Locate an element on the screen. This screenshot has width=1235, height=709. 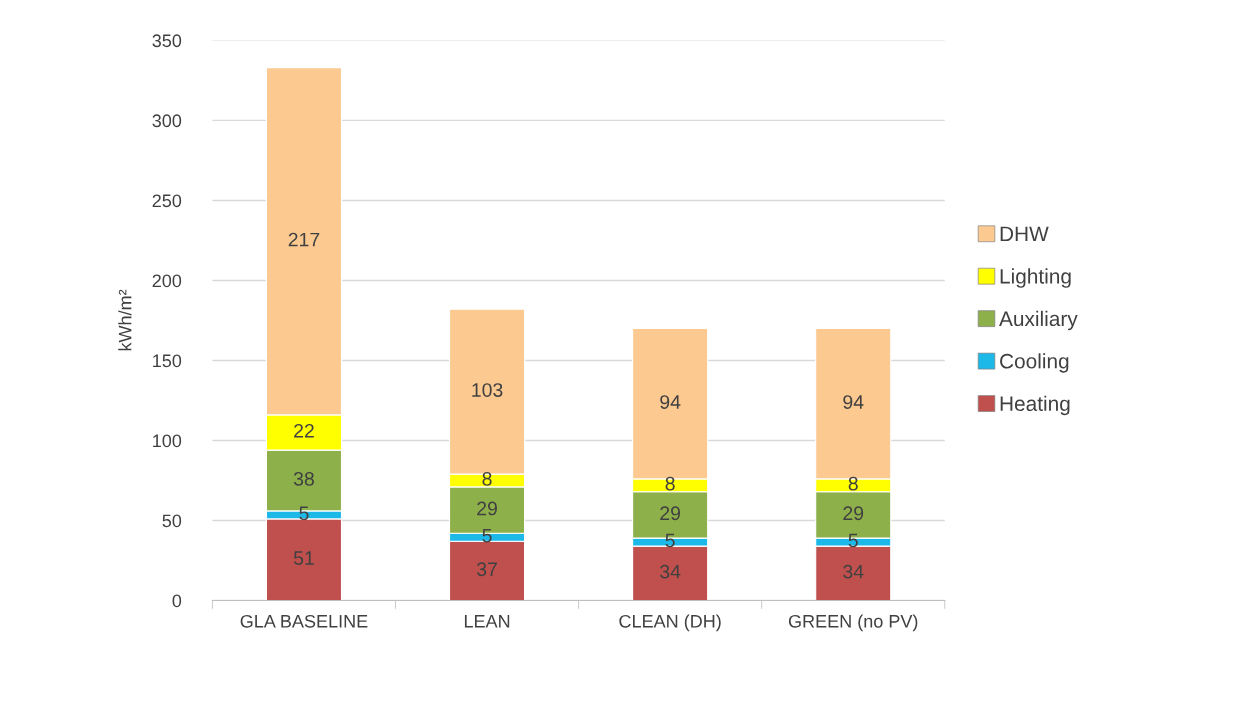
legend-label: DHW is located at coordinates (1024, 234).